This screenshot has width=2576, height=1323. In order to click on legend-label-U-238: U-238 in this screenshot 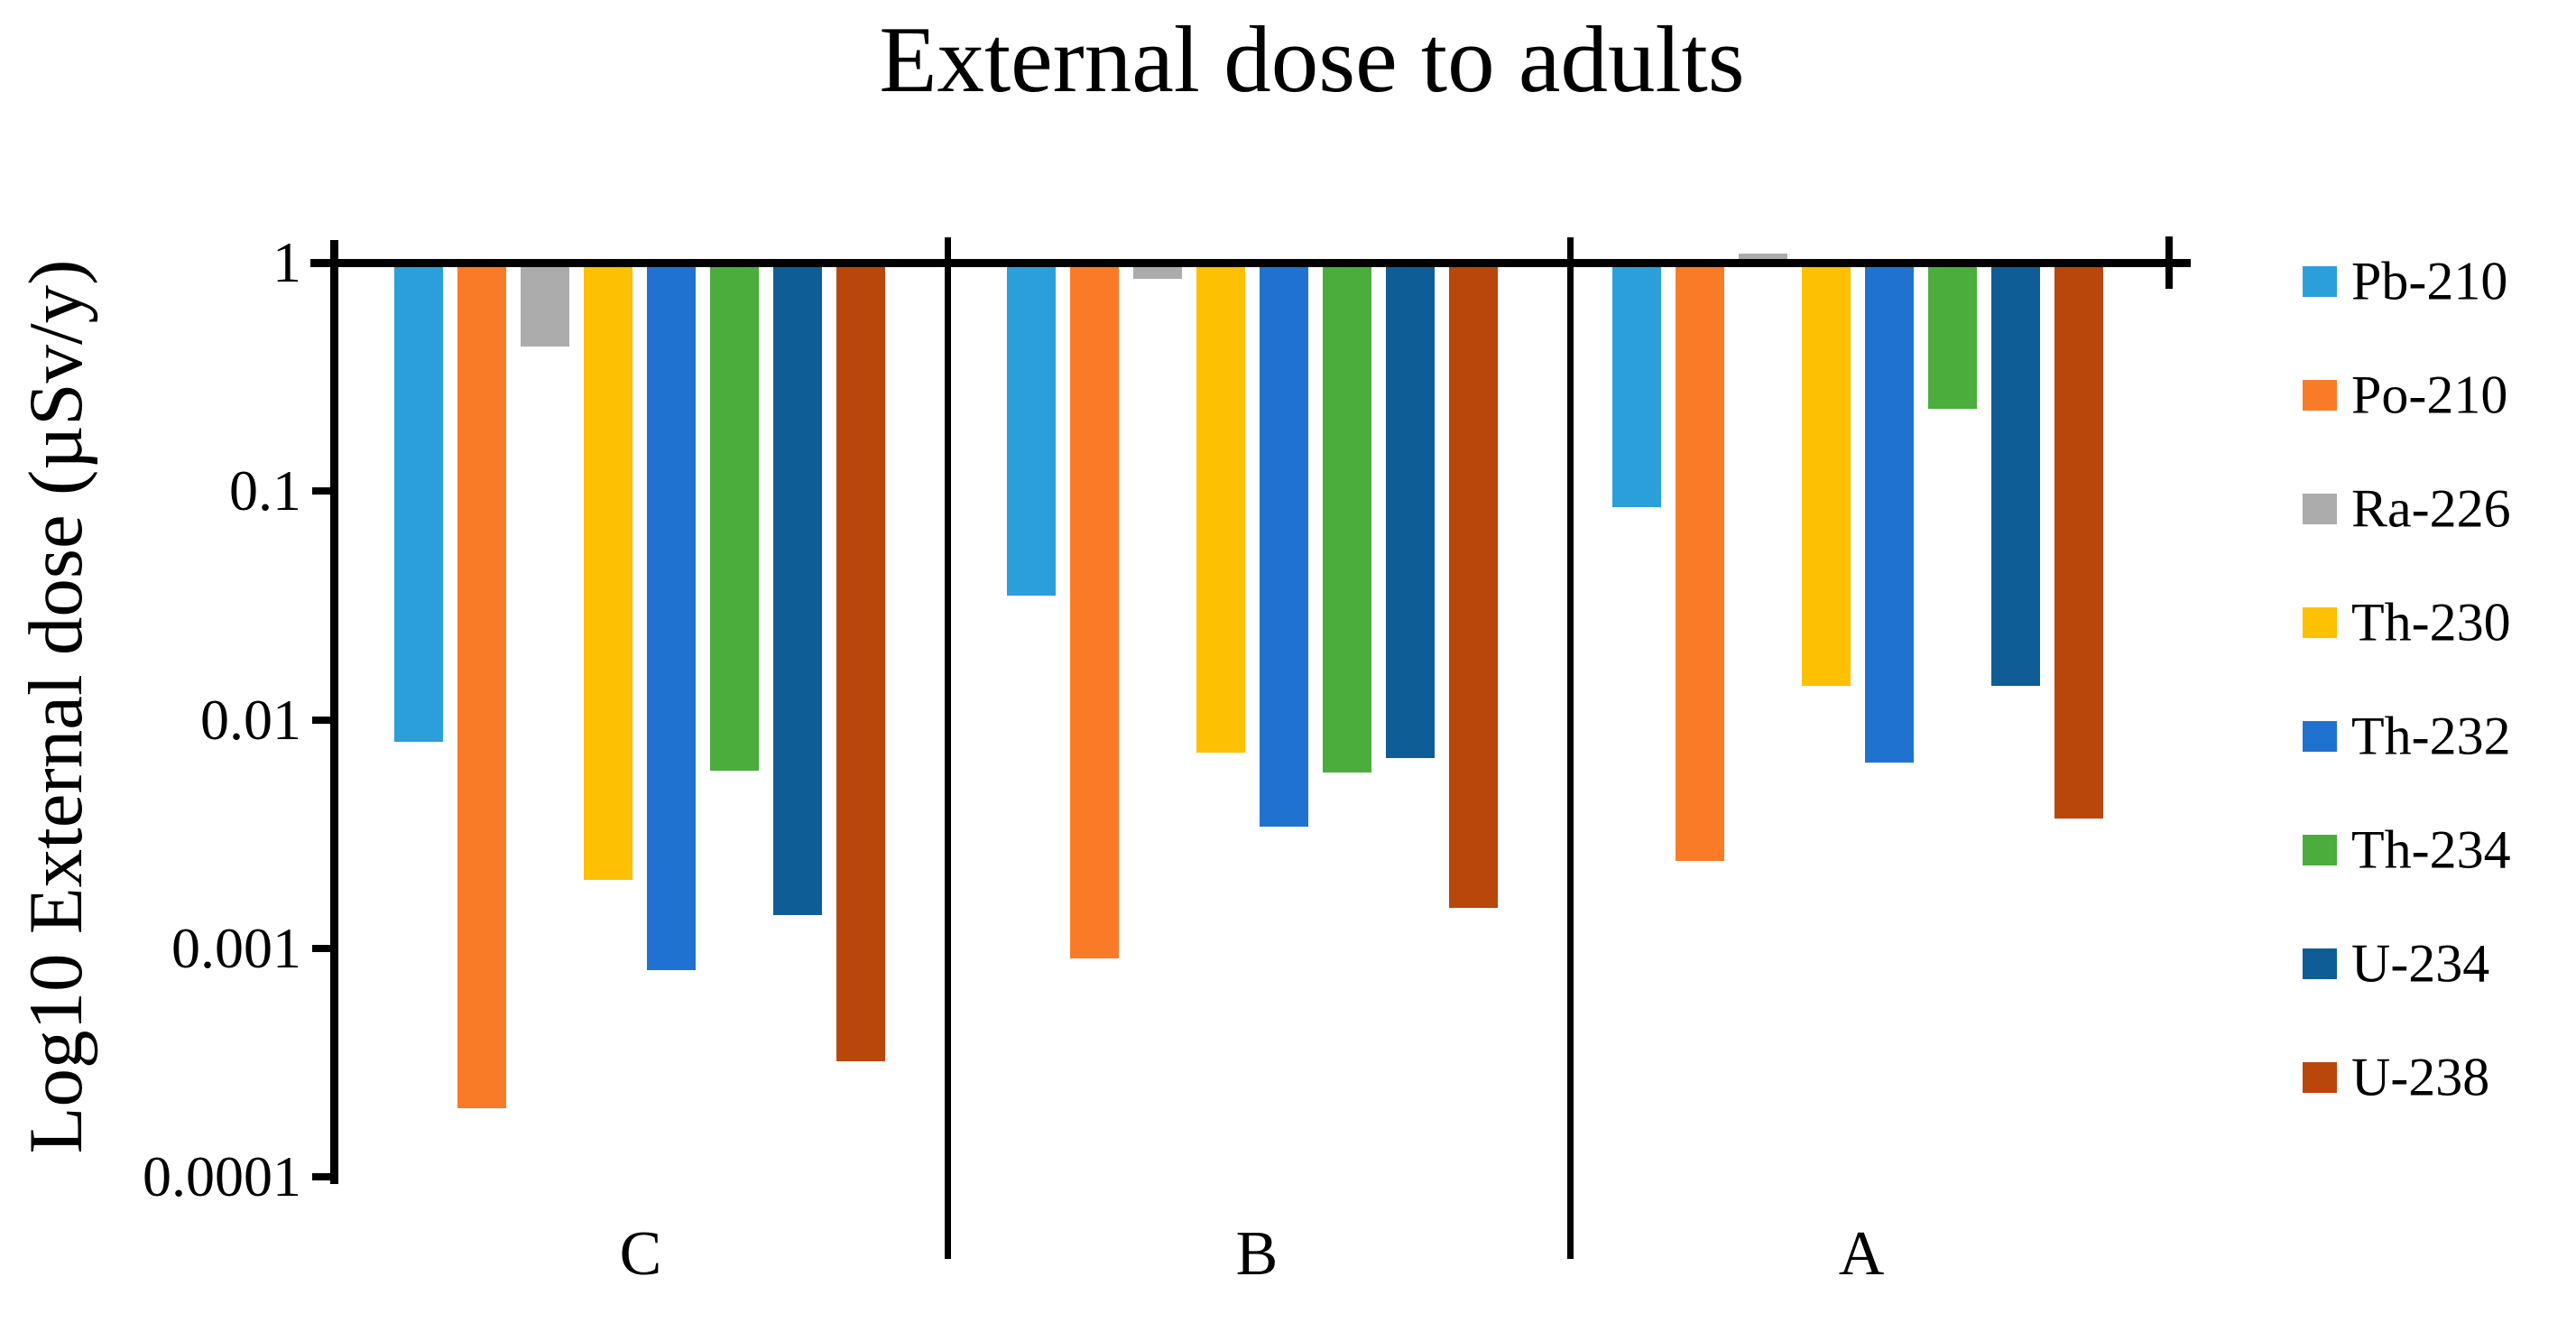, I will do `click(2420, 1077)`.